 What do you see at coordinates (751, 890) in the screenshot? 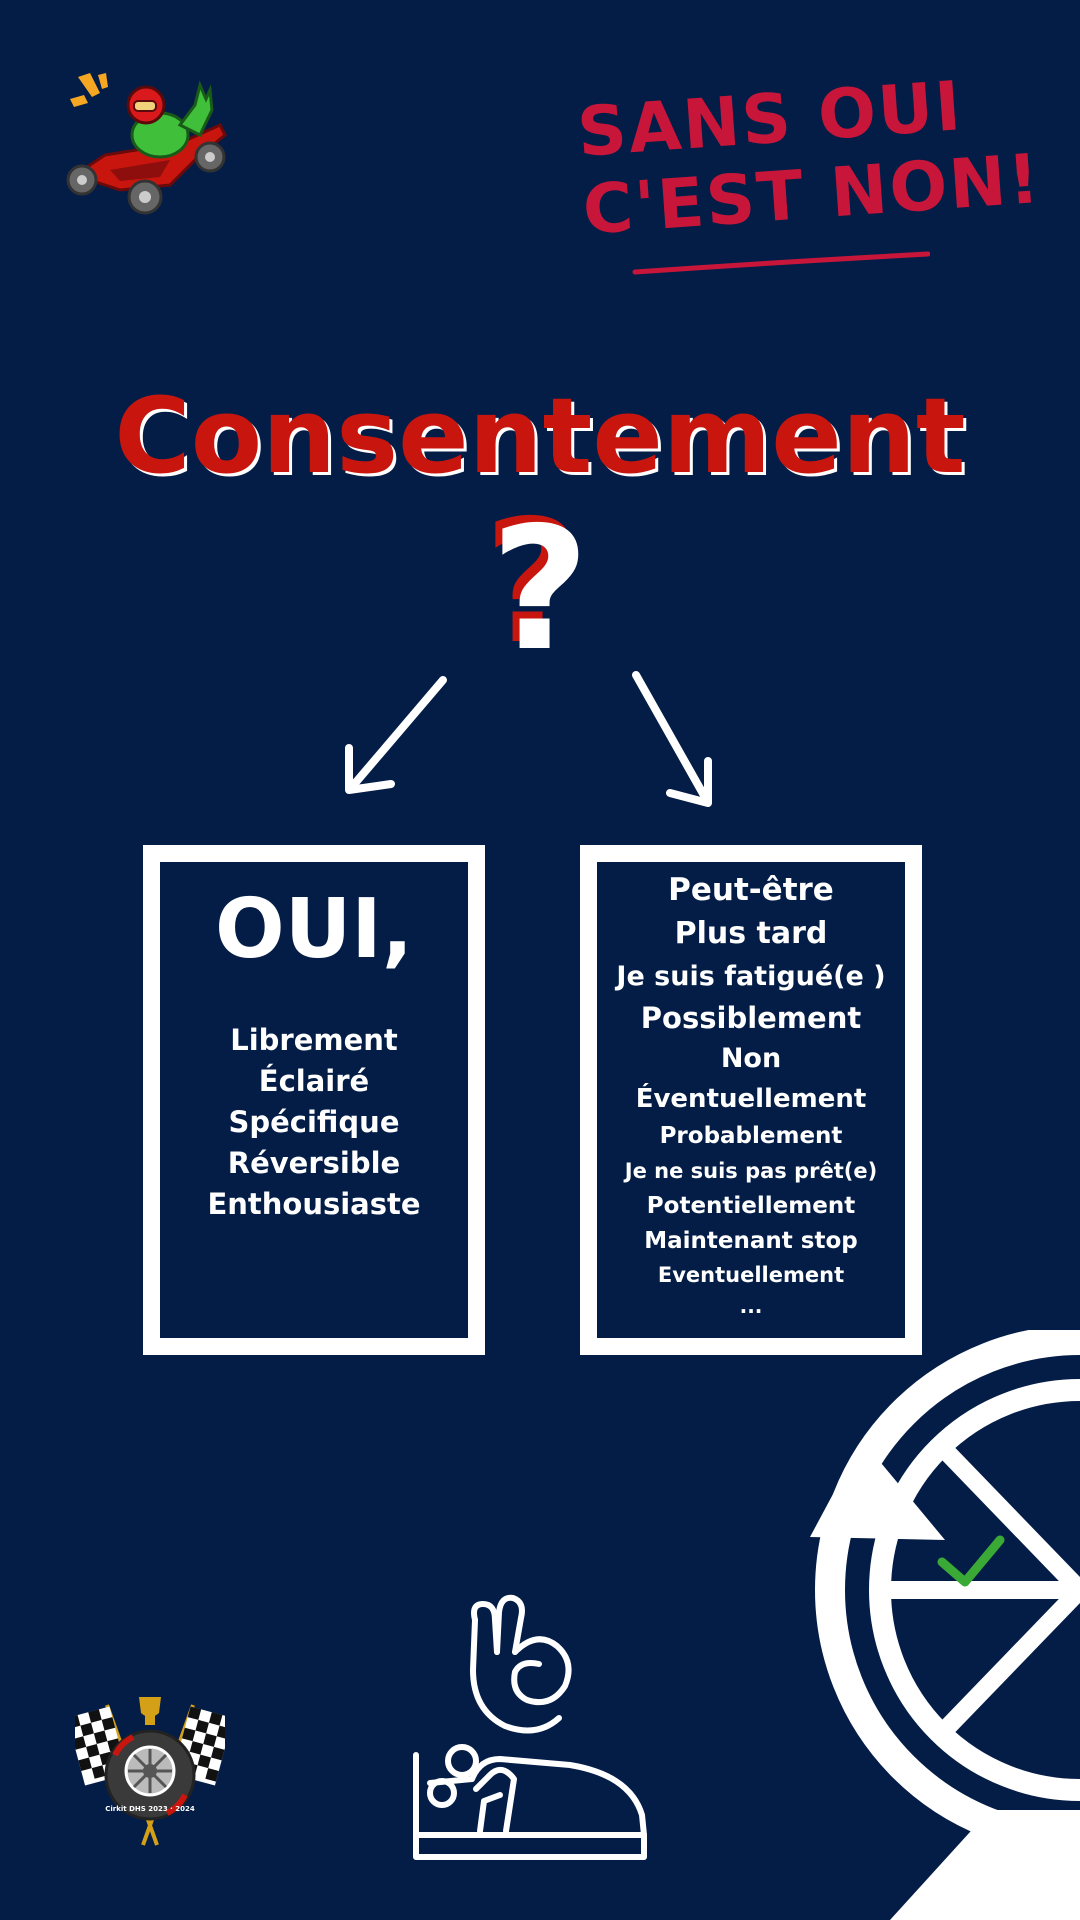
I see `list-item: Peut-être` at bounding box center [751, 890].